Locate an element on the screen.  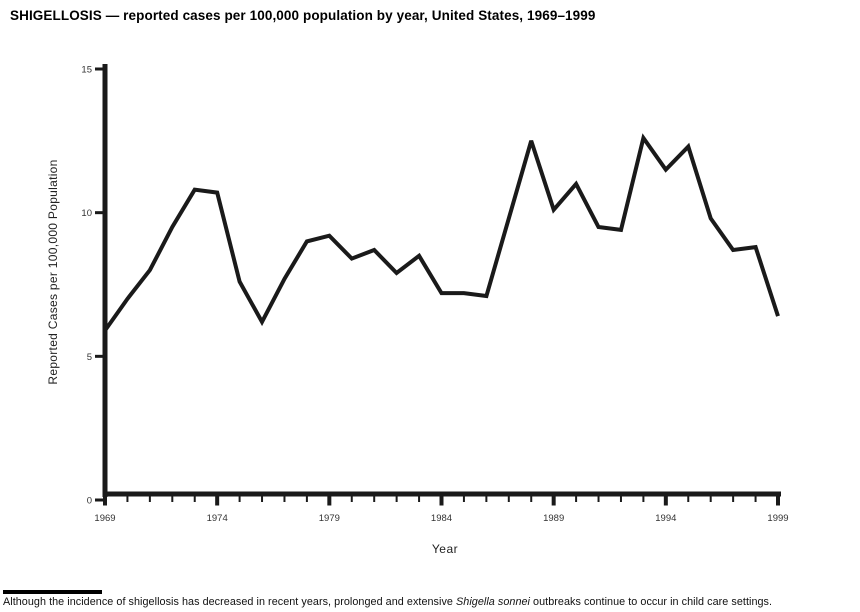
x-tick-label: 1999 is located at coordinates (777, 518).